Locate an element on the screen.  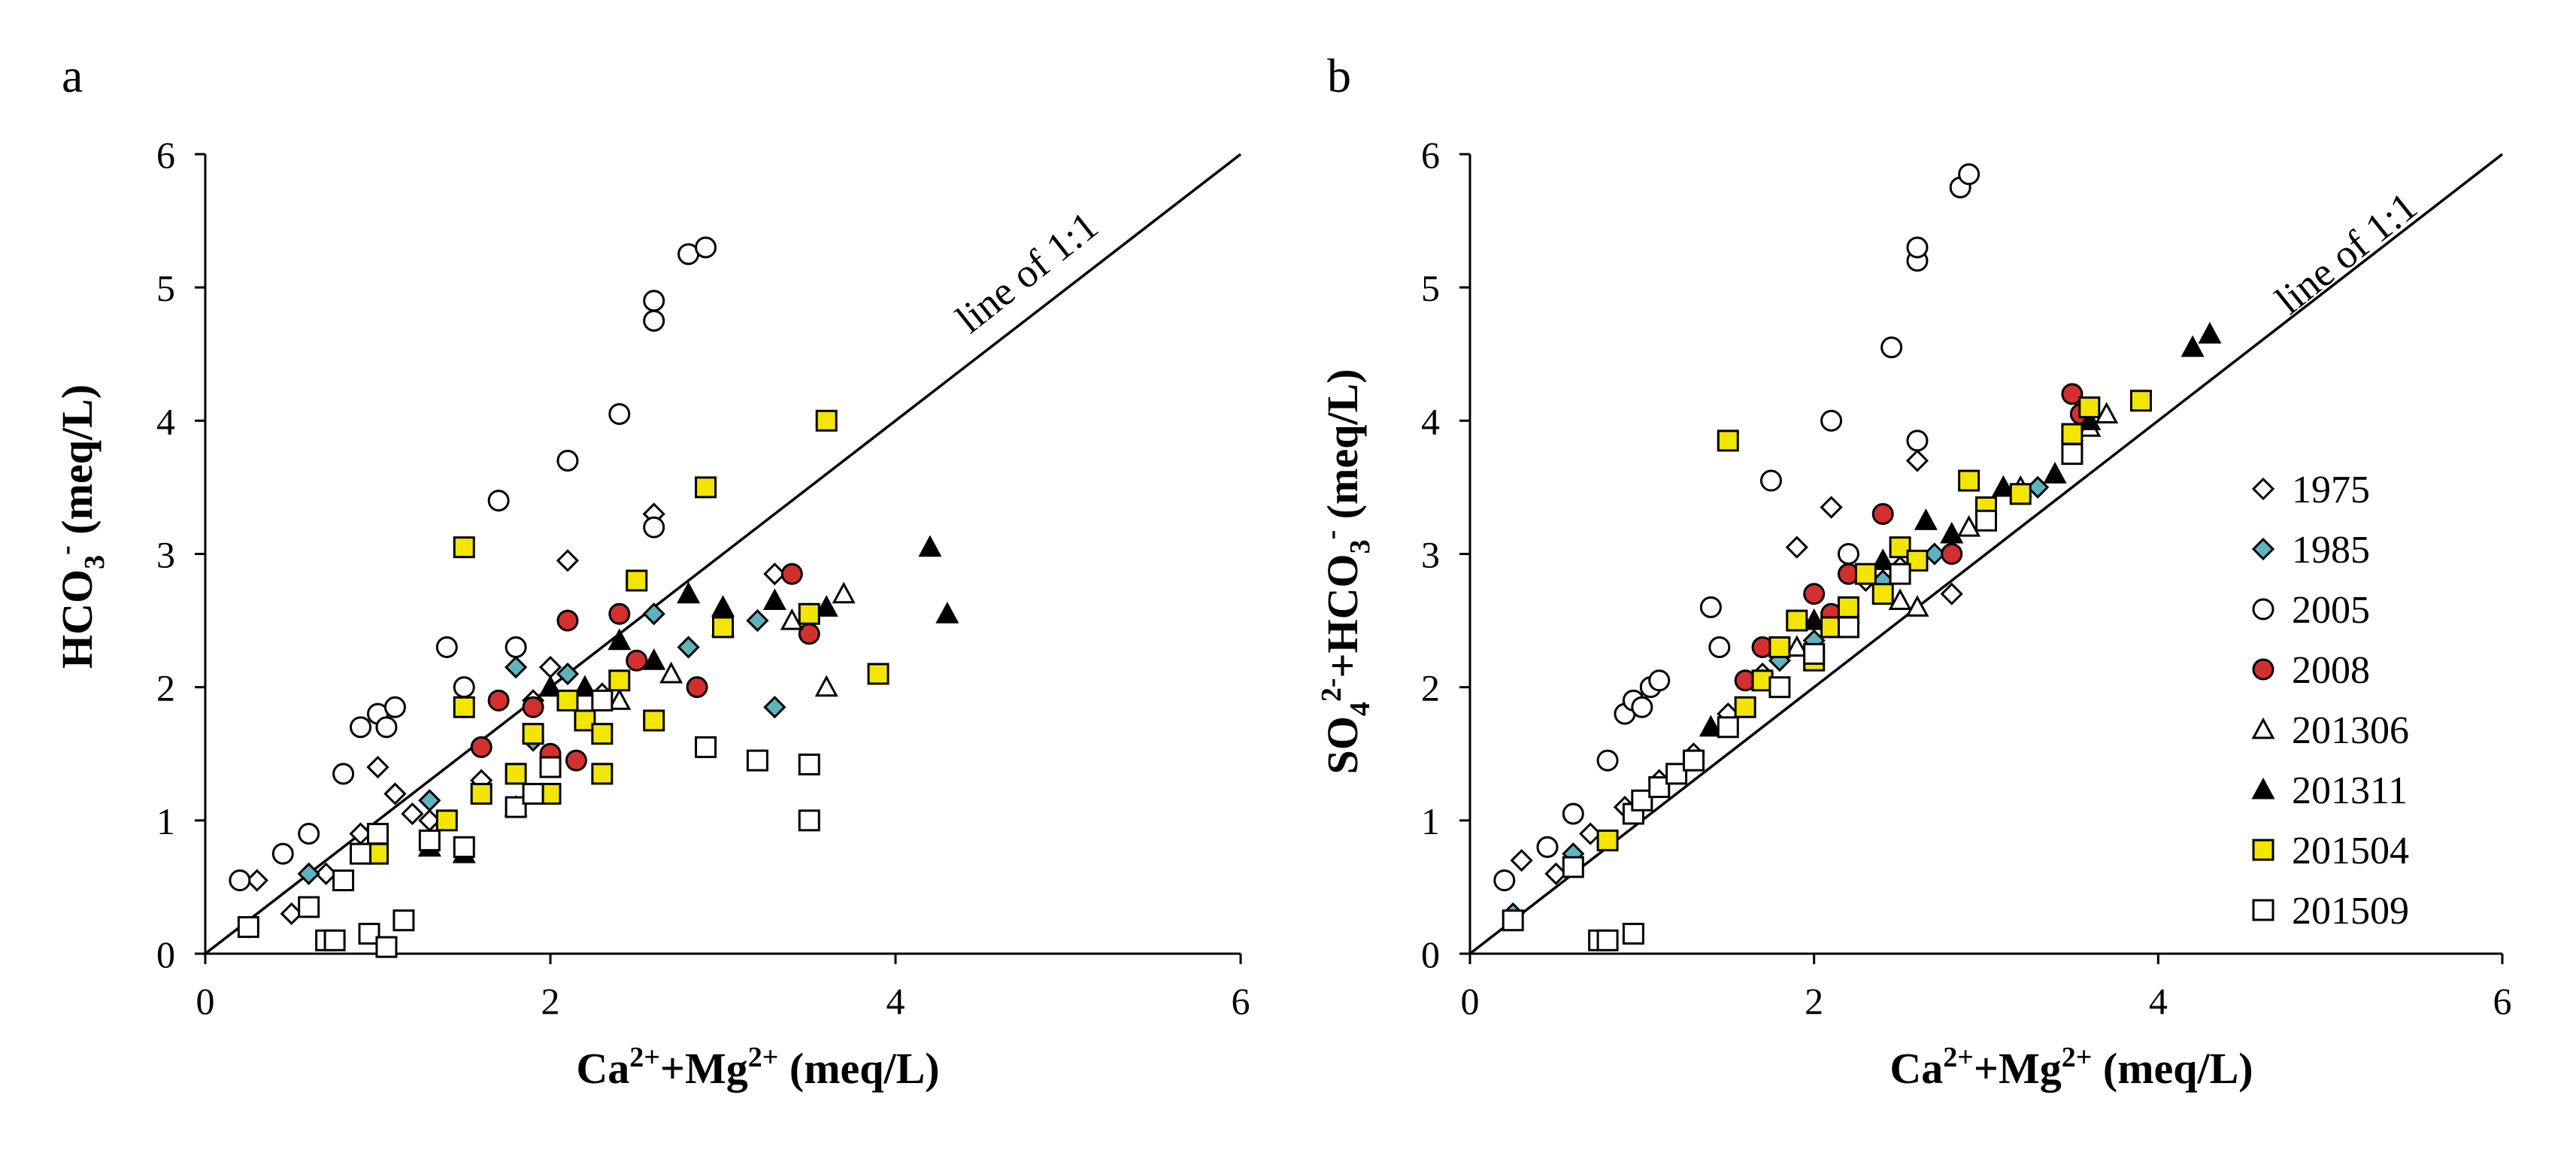
legend-item-201509: 201509 is located at coordinates (2330, 911).